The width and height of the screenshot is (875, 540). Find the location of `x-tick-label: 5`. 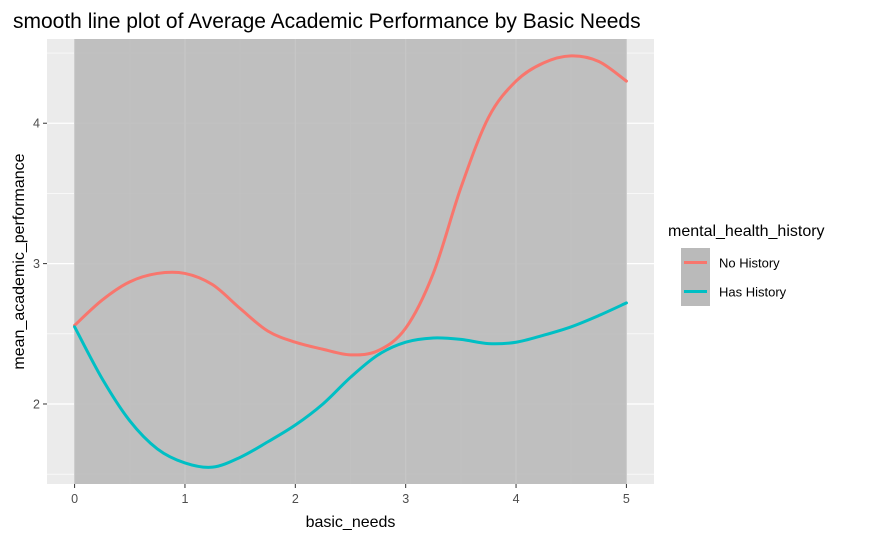

x-tick-label: 5 is located at coordinates (626, 499).